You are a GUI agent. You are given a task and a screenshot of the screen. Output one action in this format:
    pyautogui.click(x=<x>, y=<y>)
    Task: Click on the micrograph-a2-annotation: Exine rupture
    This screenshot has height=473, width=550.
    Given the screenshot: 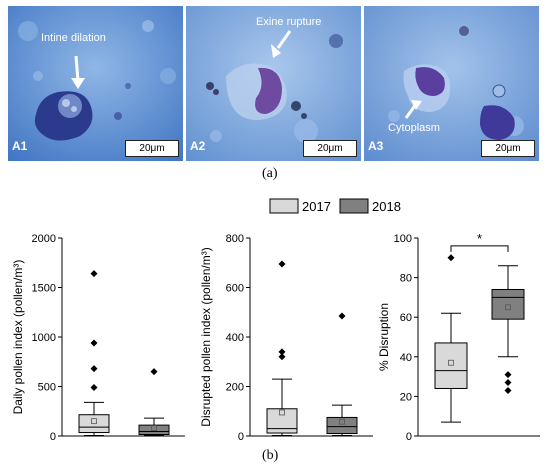 What is the action you would take?
    pyautogui.click(x=289, y=22)
    